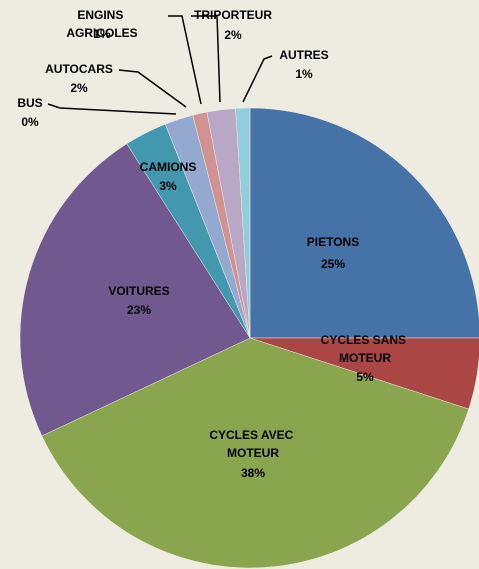 The width and height of the screenshot is (479, 569). I want to click on slice-value-label: 3%, so click(168, 186).